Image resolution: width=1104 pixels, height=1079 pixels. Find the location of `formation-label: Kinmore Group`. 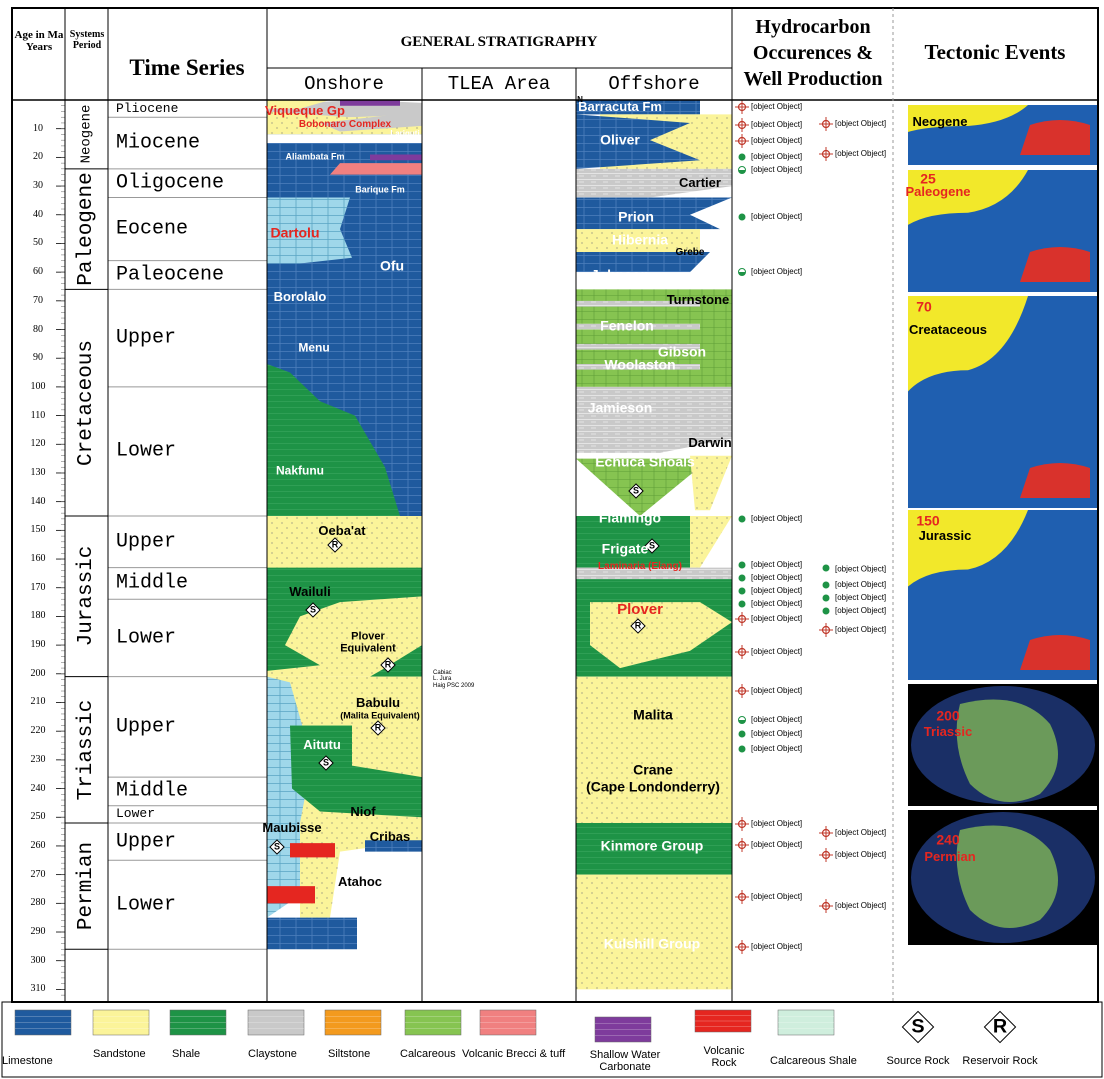

formation-label: Kinmore Group is located at coordinates (652, 845).